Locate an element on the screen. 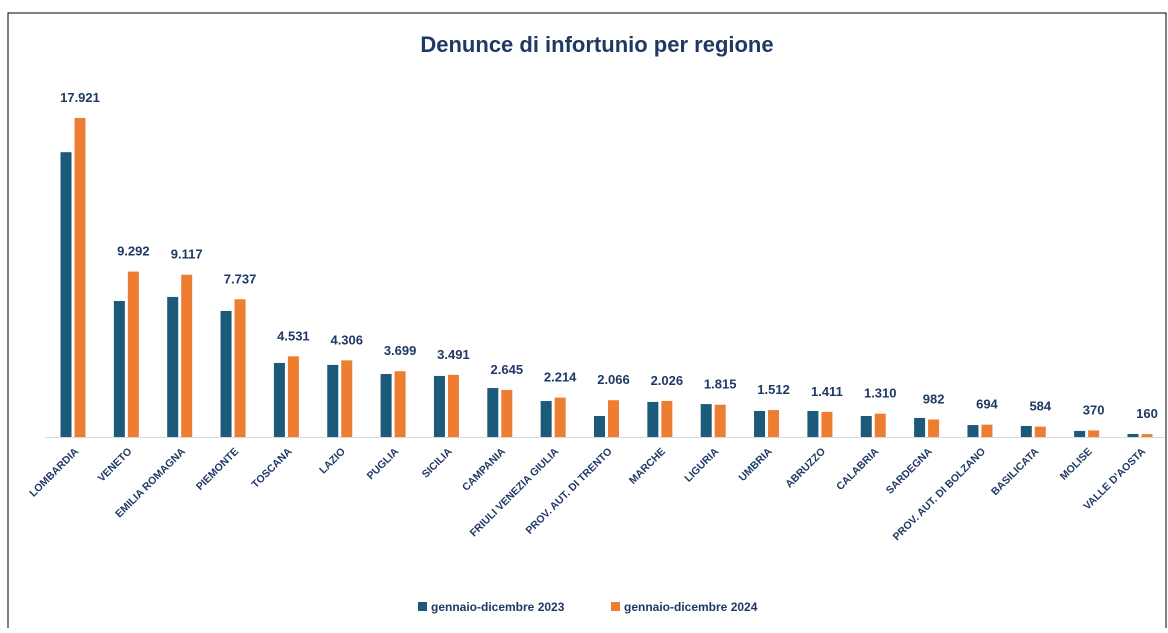 The width and height of the screenshot is (1168, 633). x-tick-label: PIEMONTE is located at coordinates (217, 469).